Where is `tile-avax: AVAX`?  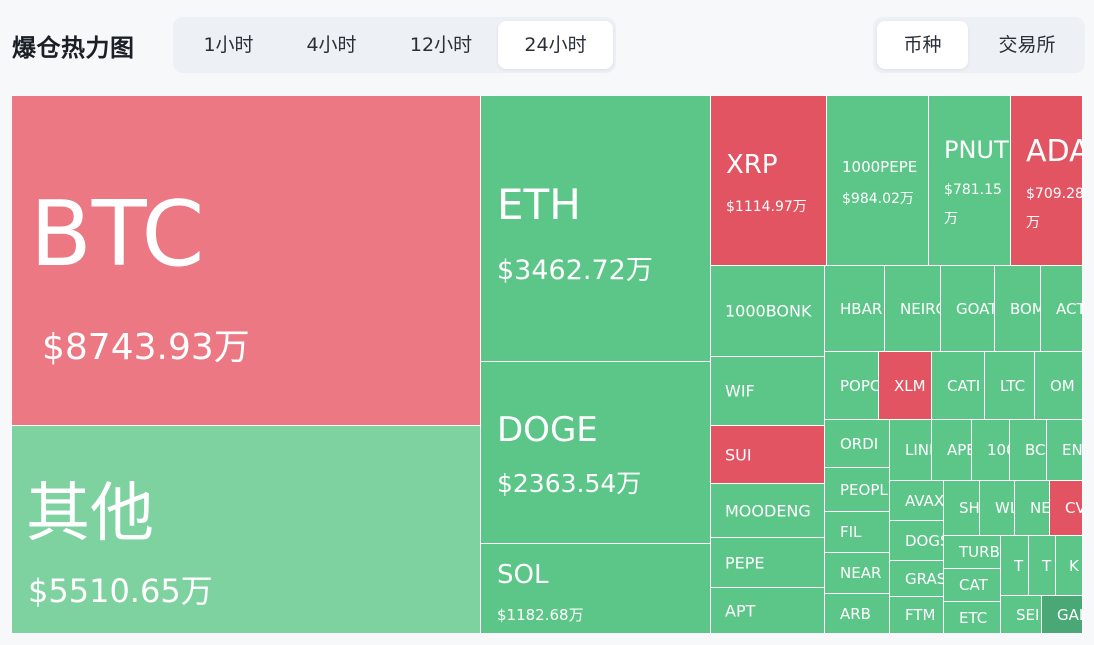
tile-avax: AVAX is located at coordinates (917, 501).